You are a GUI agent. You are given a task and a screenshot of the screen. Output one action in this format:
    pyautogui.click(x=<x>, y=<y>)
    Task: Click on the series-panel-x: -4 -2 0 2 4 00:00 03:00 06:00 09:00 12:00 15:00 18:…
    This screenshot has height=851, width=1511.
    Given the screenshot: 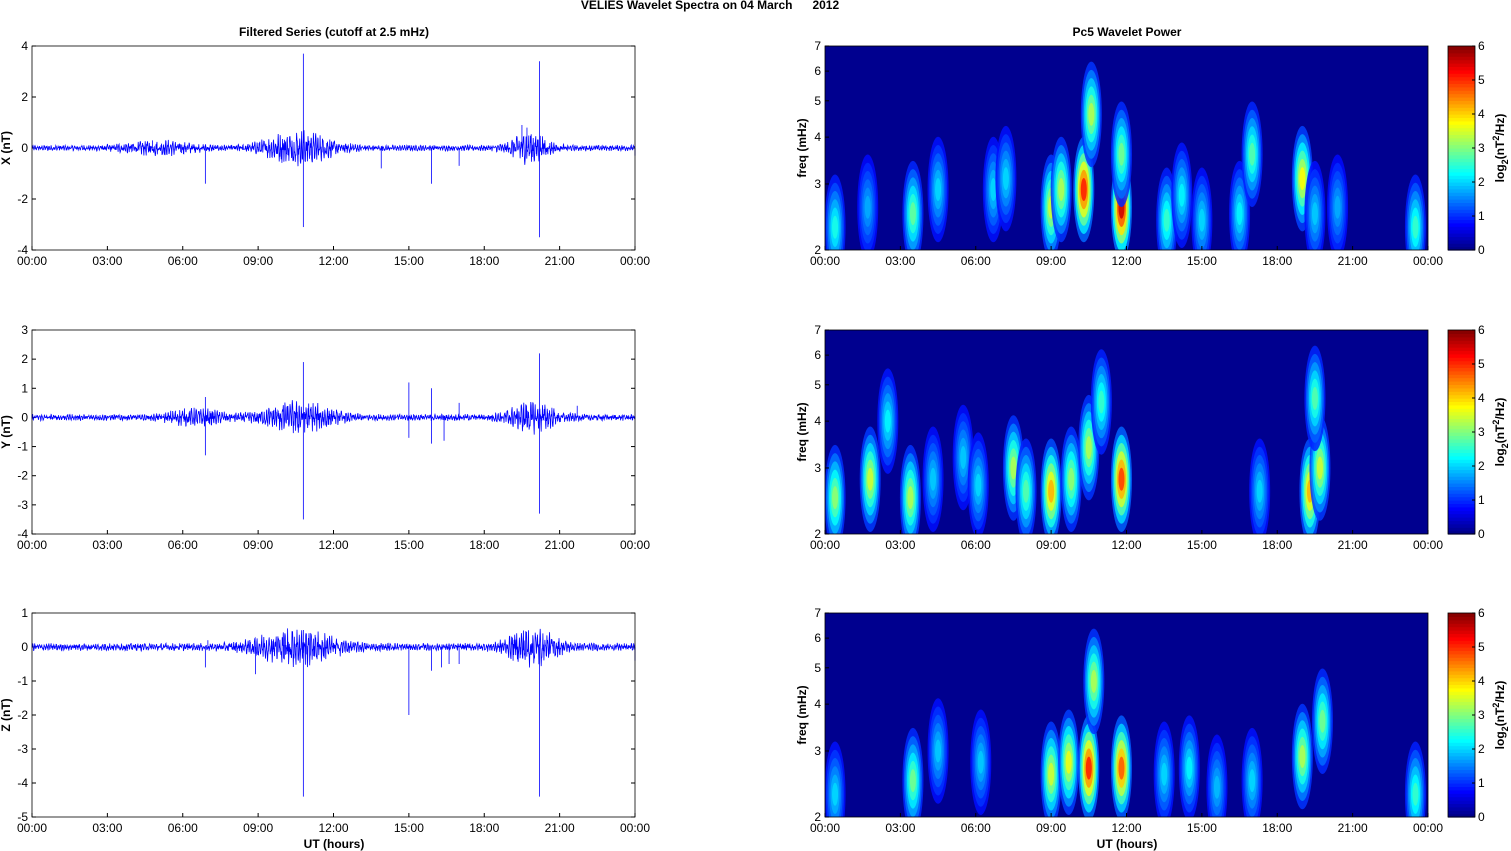 What is the action you would take?
    pyautogui.click(x=325, y=153)
    